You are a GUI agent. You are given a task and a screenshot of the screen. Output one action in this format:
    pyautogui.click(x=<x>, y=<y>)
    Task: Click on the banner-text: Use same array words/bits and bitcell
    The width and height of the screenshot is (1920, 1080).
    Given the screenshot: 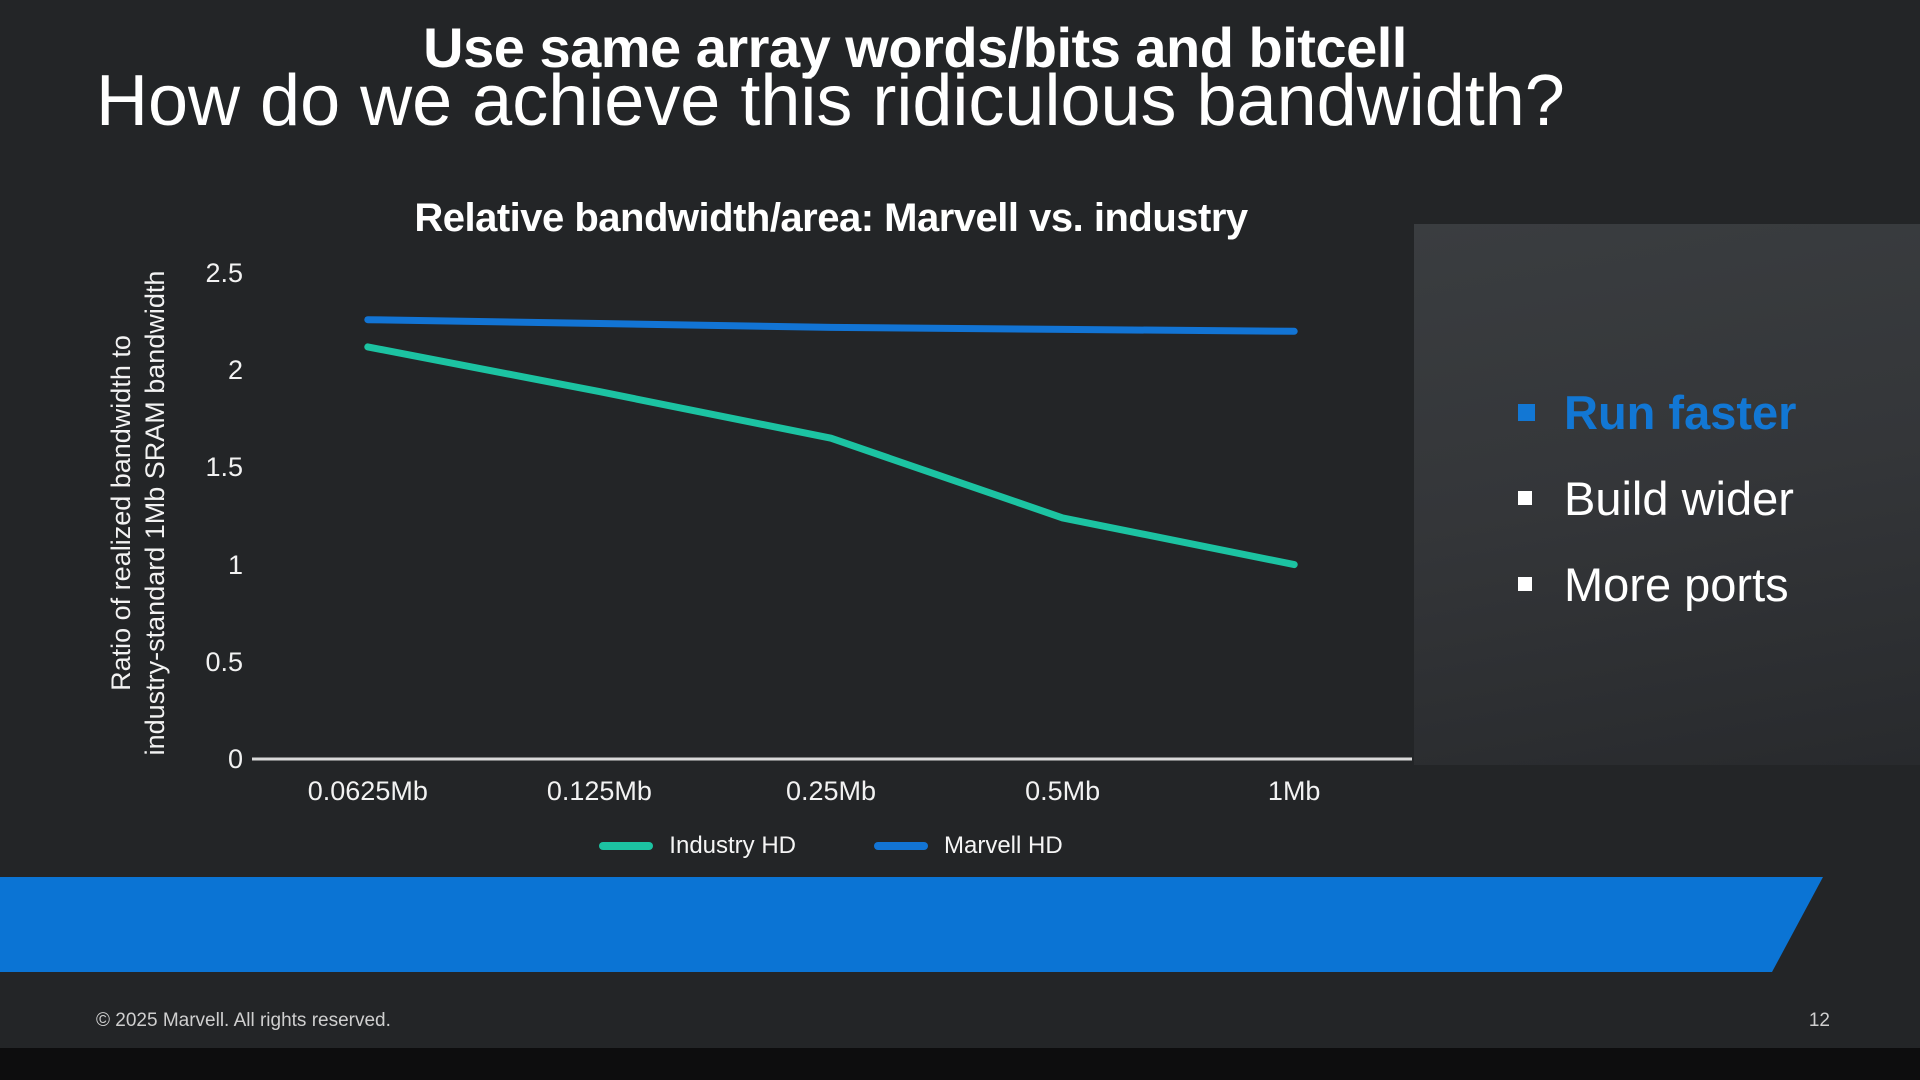 What is the action you would take?
    pyautogui.click(x=915, y=47)
    